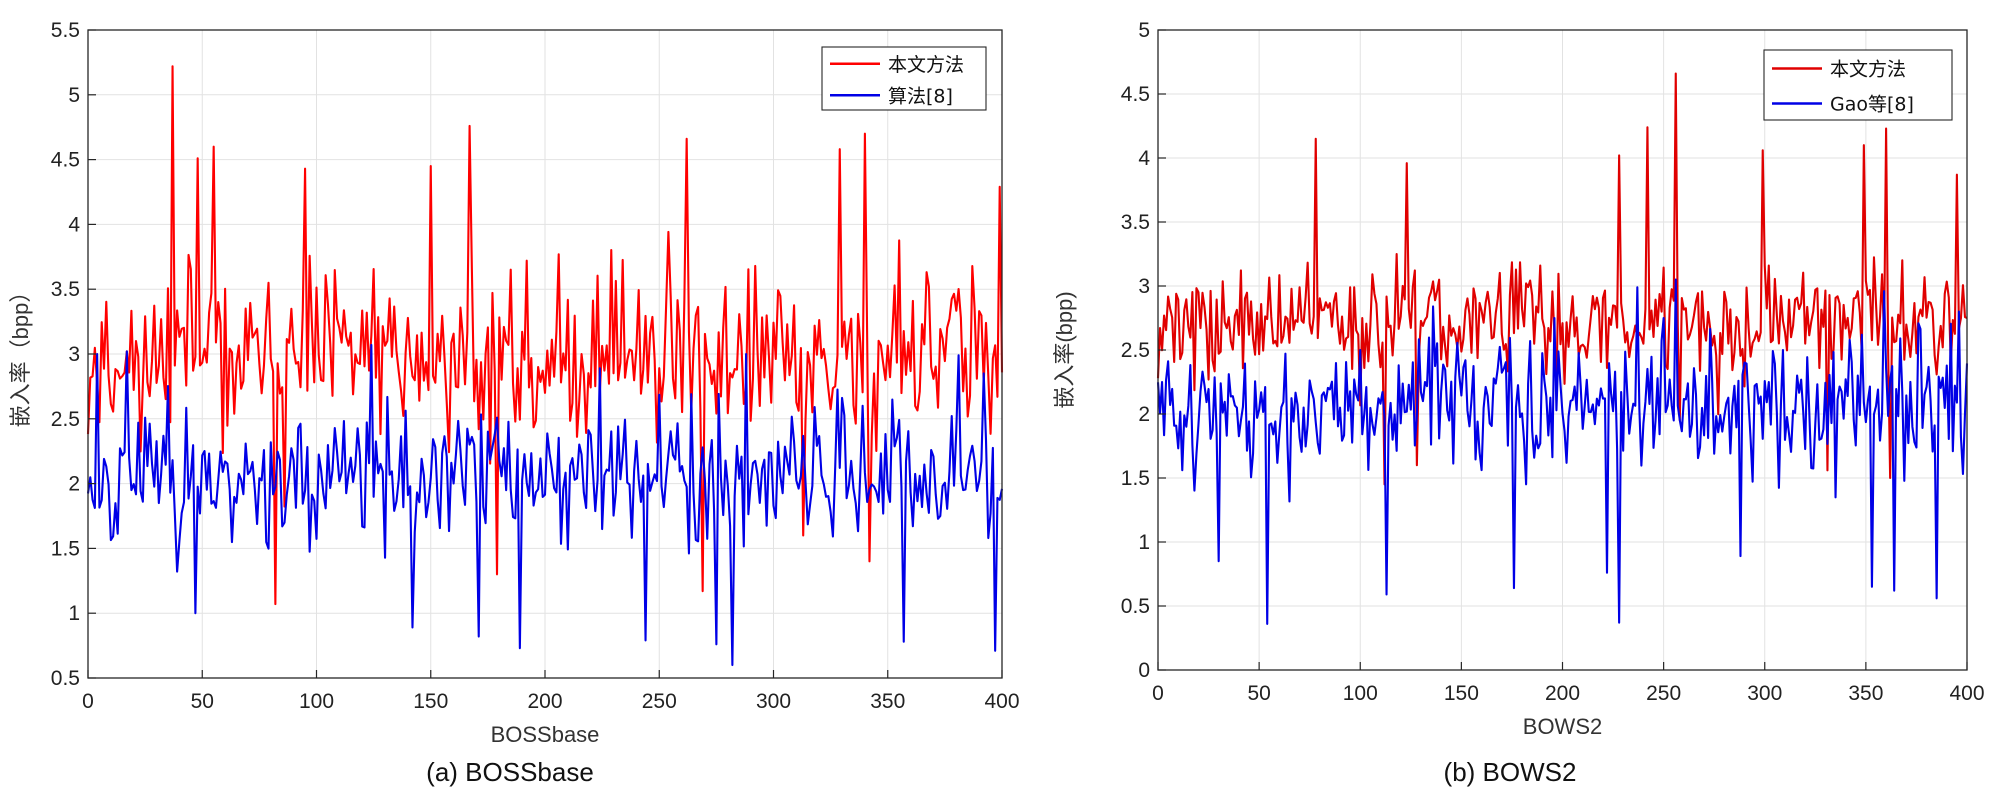  I want to click on y-tick-label: 0, so click(1144, 670).